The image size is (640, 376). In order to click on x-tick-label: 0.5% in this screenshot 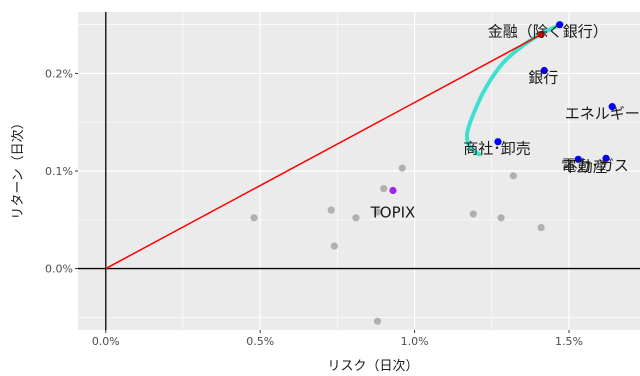, I will do `click(260, 341)`.